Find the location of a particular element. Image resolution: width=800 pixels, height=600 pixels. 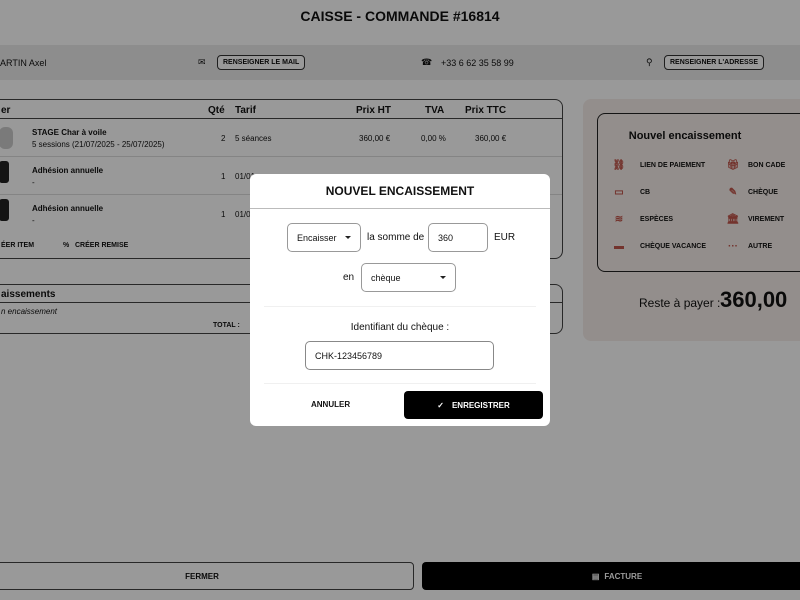

close-button: FERMER is located at coordinates (207, 576).